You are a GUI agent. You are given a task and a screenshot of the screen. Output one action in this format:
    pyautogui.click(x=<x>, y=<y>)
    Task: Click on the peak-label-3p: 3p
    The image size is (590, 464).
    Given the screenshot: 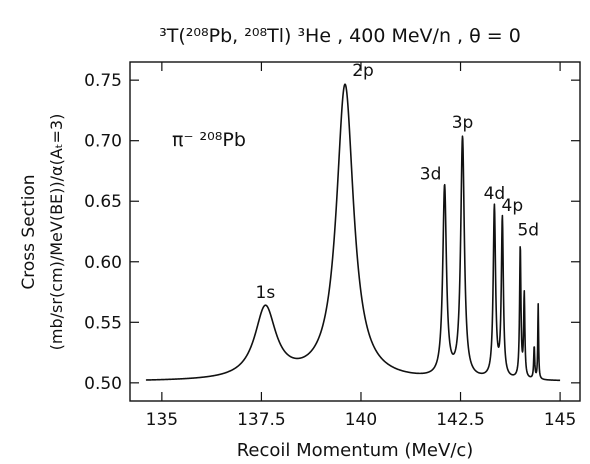 What is the action you would take?
    pyautogui.click(x=463, y=123)
    